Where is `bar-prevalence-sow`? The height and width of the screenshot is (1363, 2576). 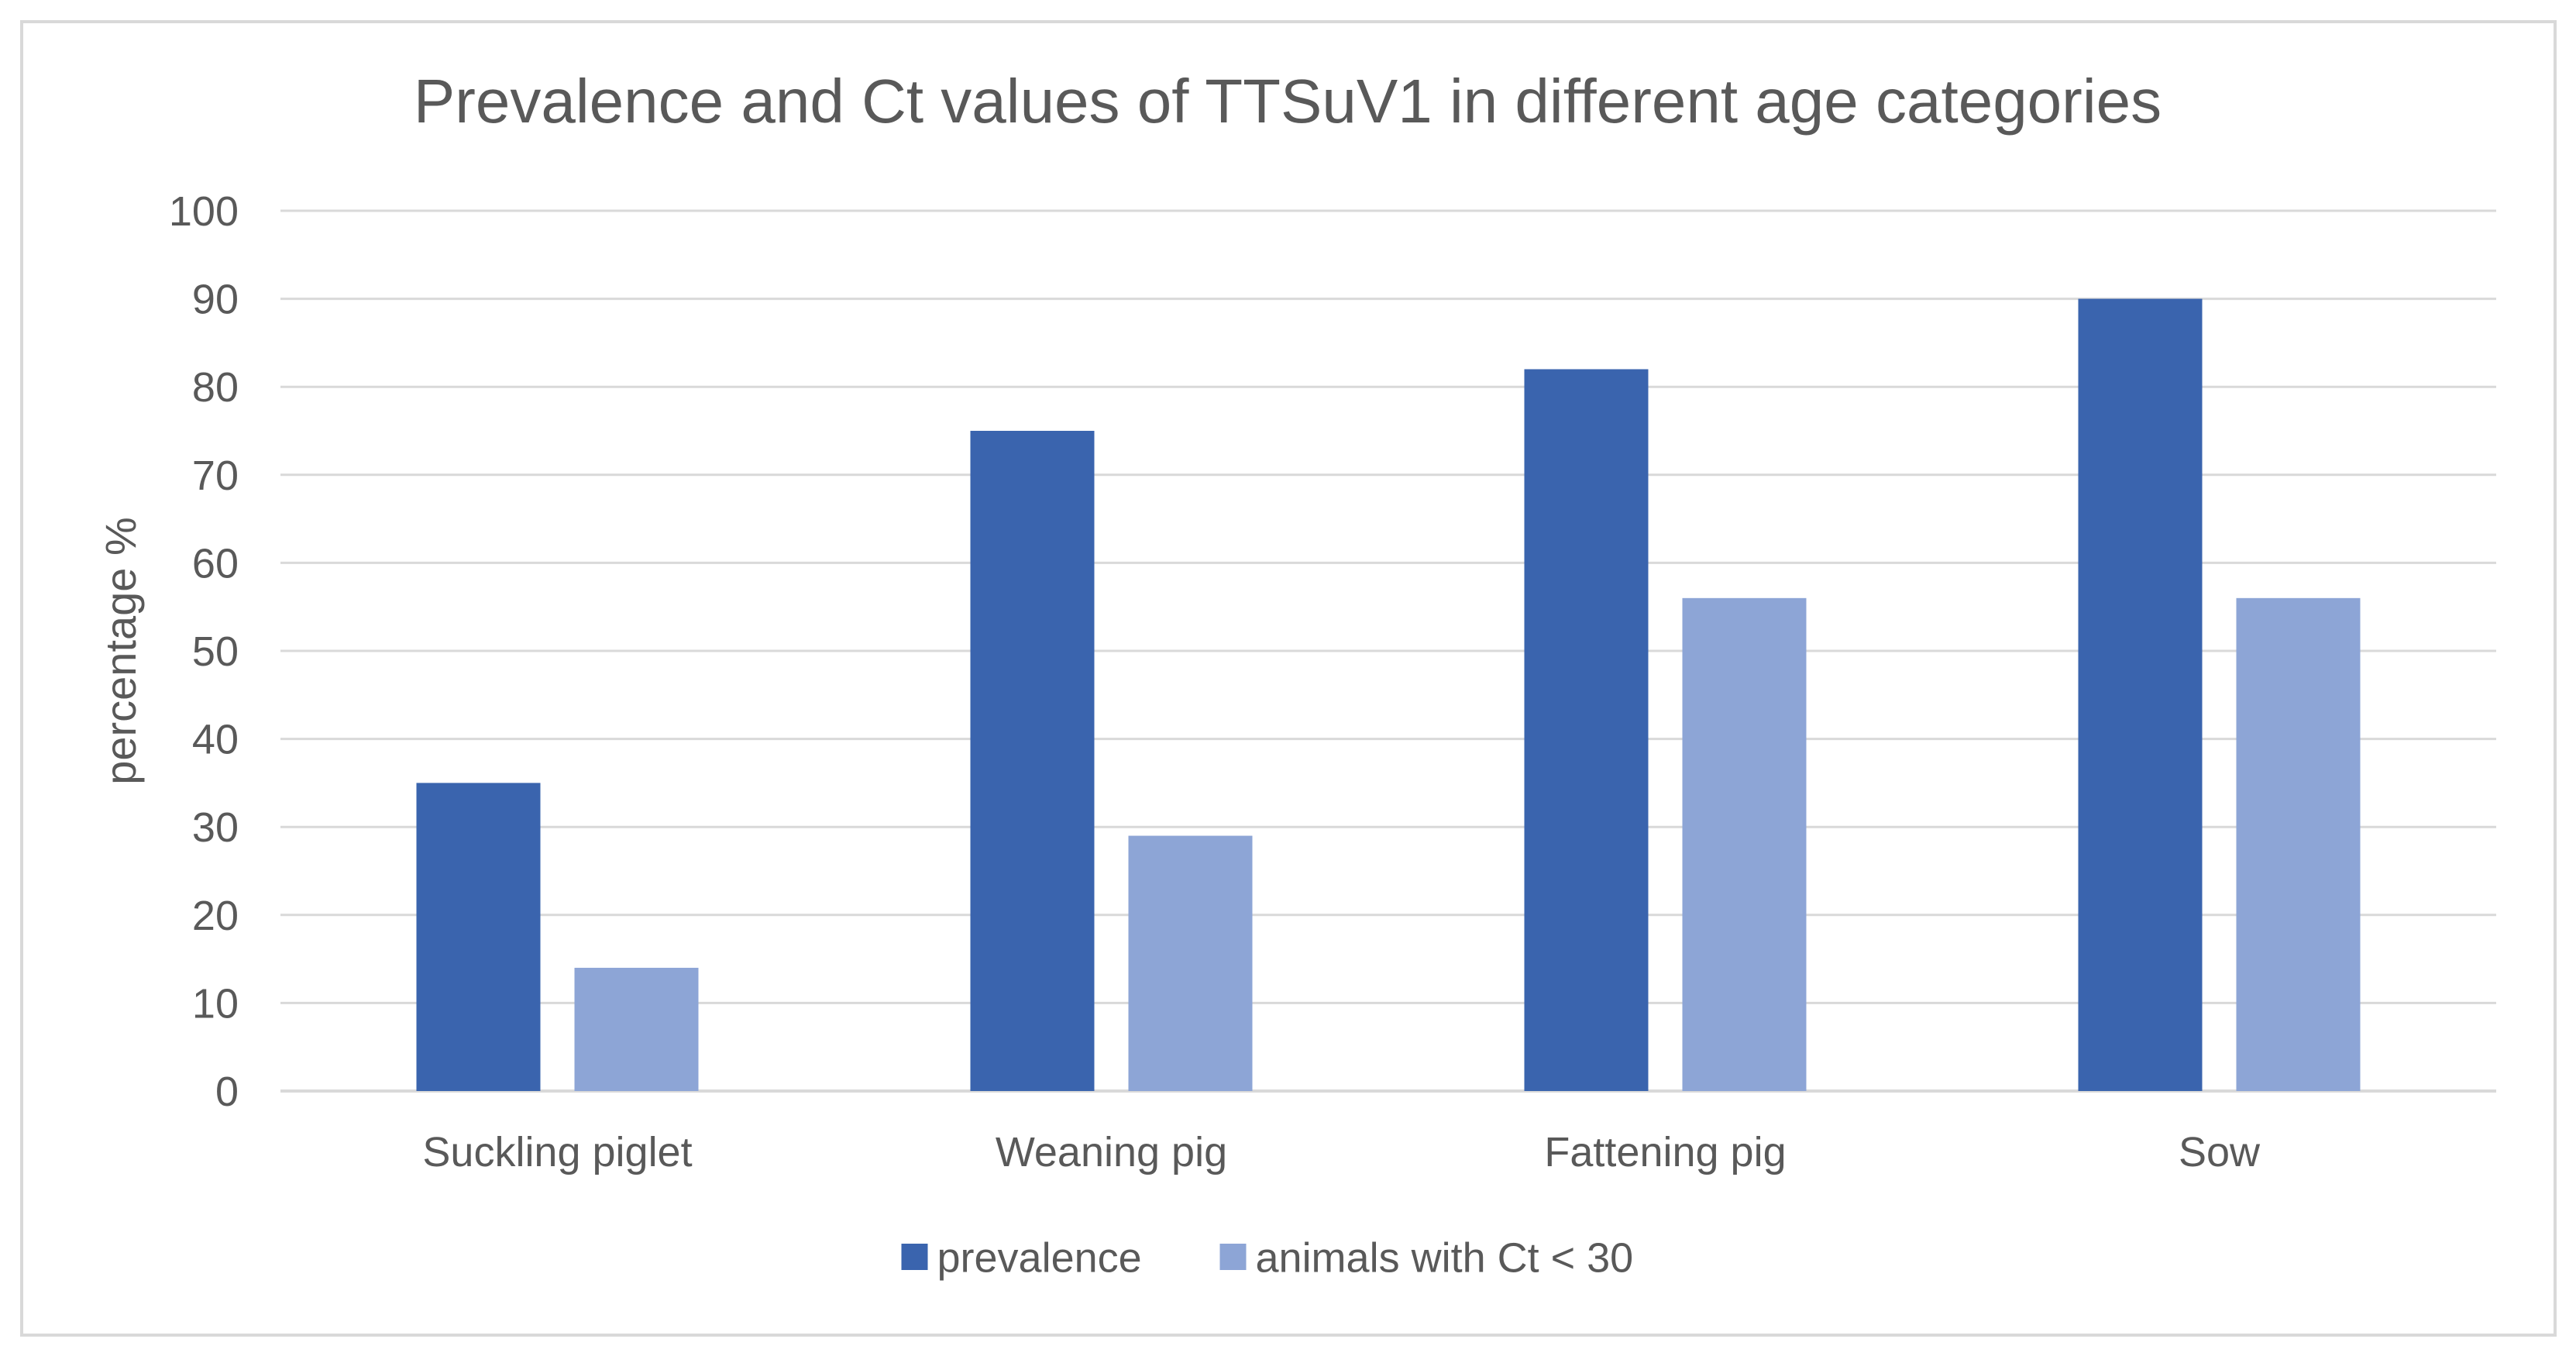 bar-prevalence-sow is located at coordinates (2140, 695).